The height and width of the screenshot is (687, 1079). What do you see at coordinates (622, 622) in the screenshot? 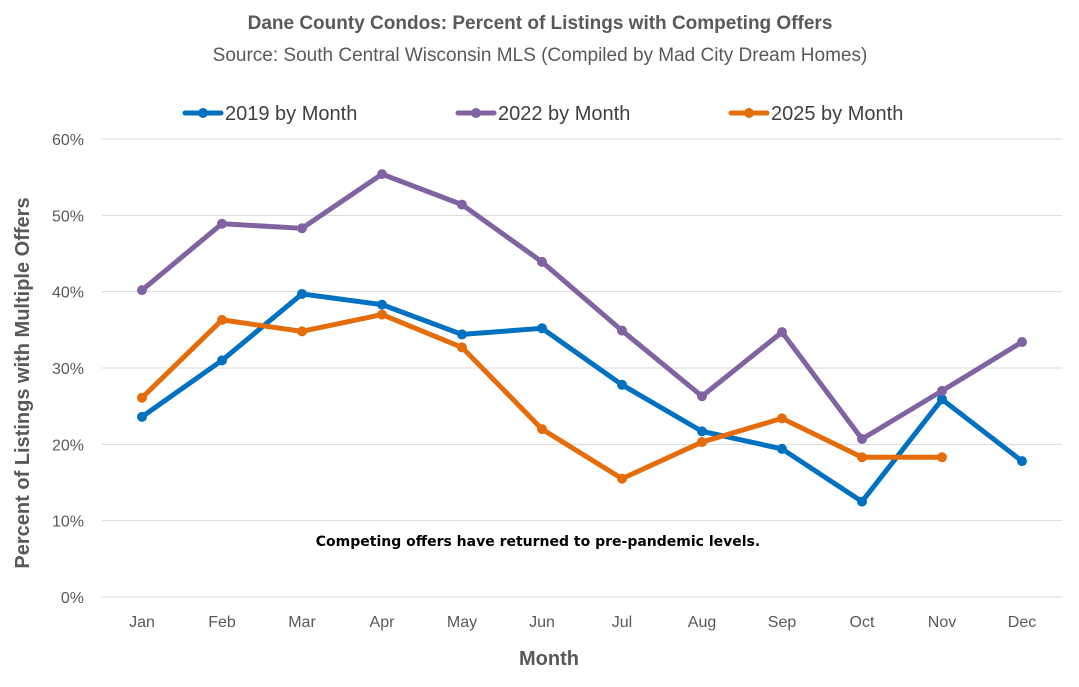
I see `x-tick-label: Jul` at bounding box center [622, 622].